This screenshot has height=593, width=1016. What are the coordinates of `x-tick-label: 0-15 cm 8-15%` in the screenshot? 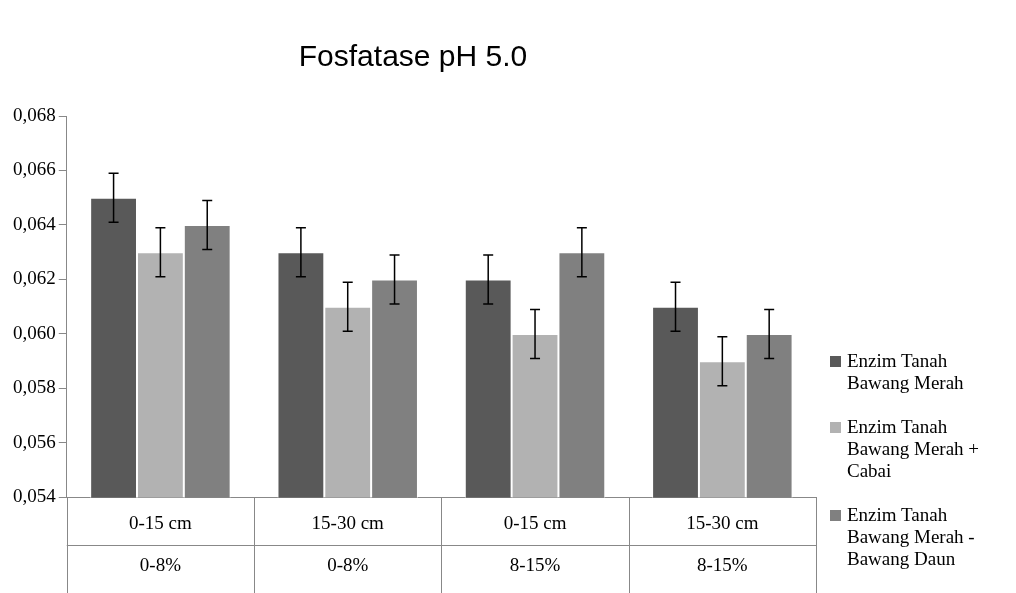 It's located at (535, 544).